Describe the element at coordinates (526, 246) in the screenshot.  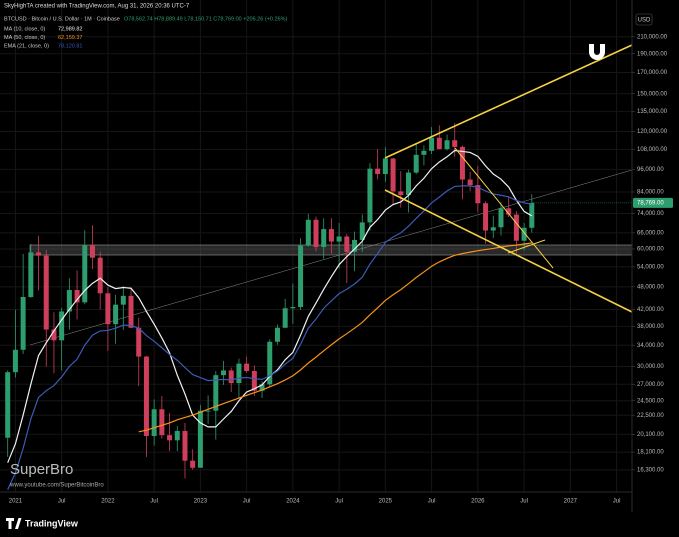
I see `wedge-line` at that location.